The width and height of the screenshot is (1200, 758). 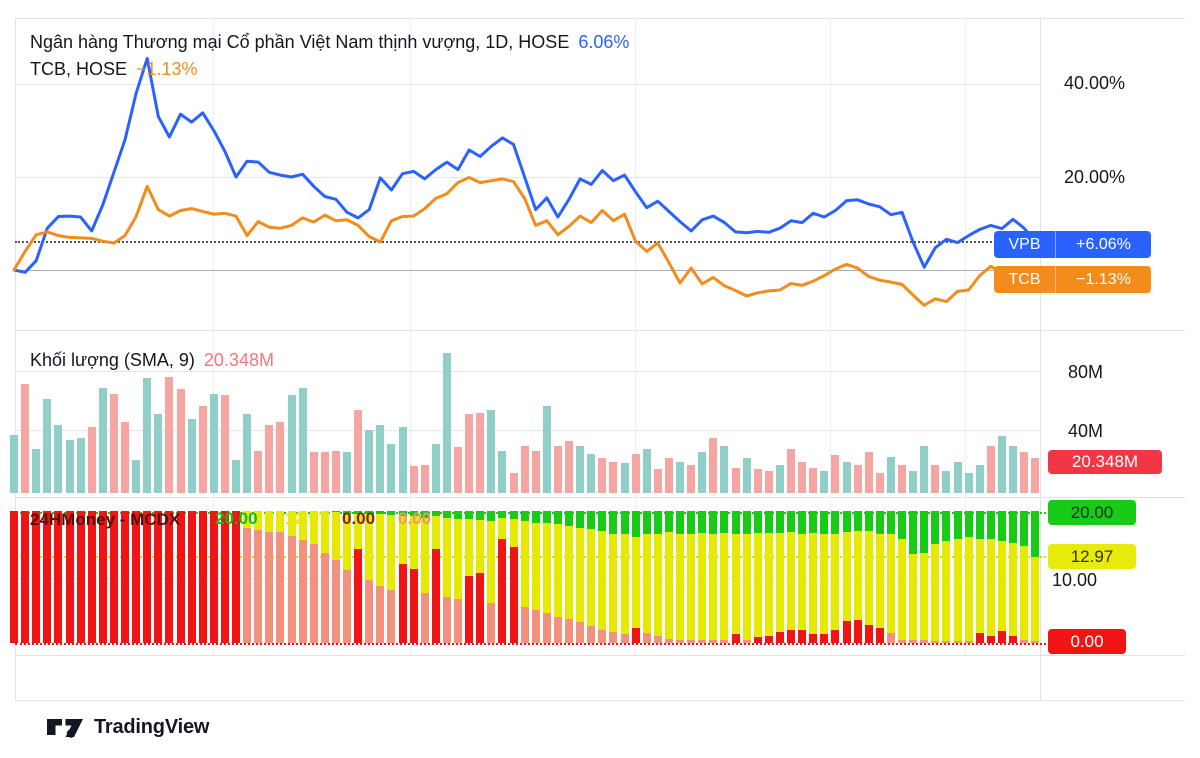 What do you see at coordinates (1092, 556) in the screenshot?
I see `mcdx-badge-12-97: 12.97` at bounding box center [1092, 556].